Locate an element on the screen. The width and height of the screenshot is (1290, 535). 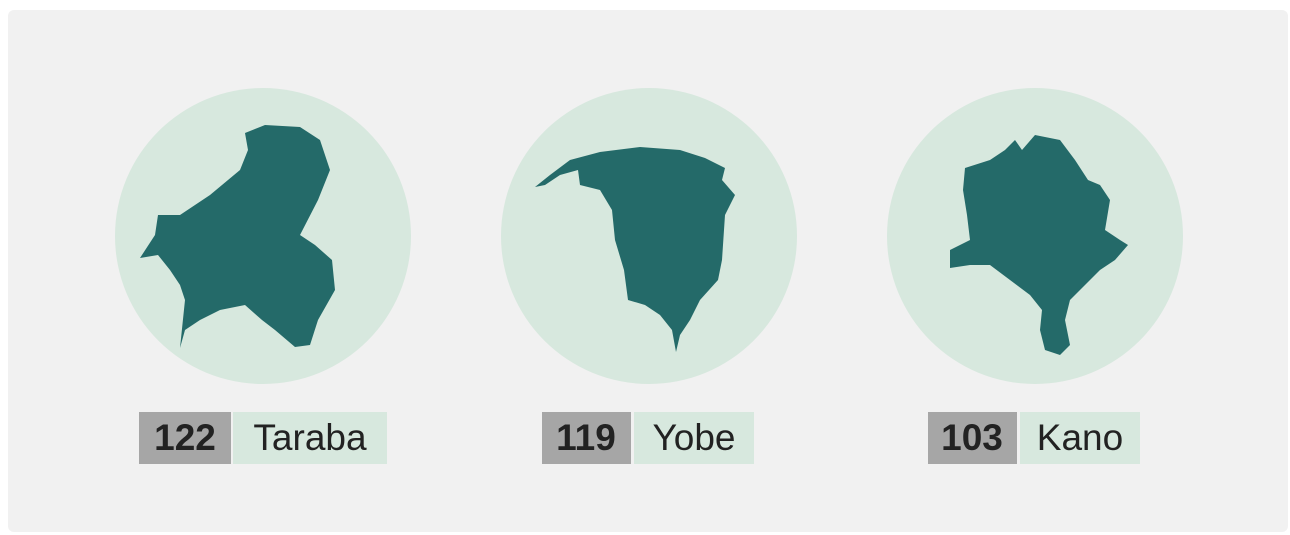
name-label: Taraba is located at coordinates (310, 437).